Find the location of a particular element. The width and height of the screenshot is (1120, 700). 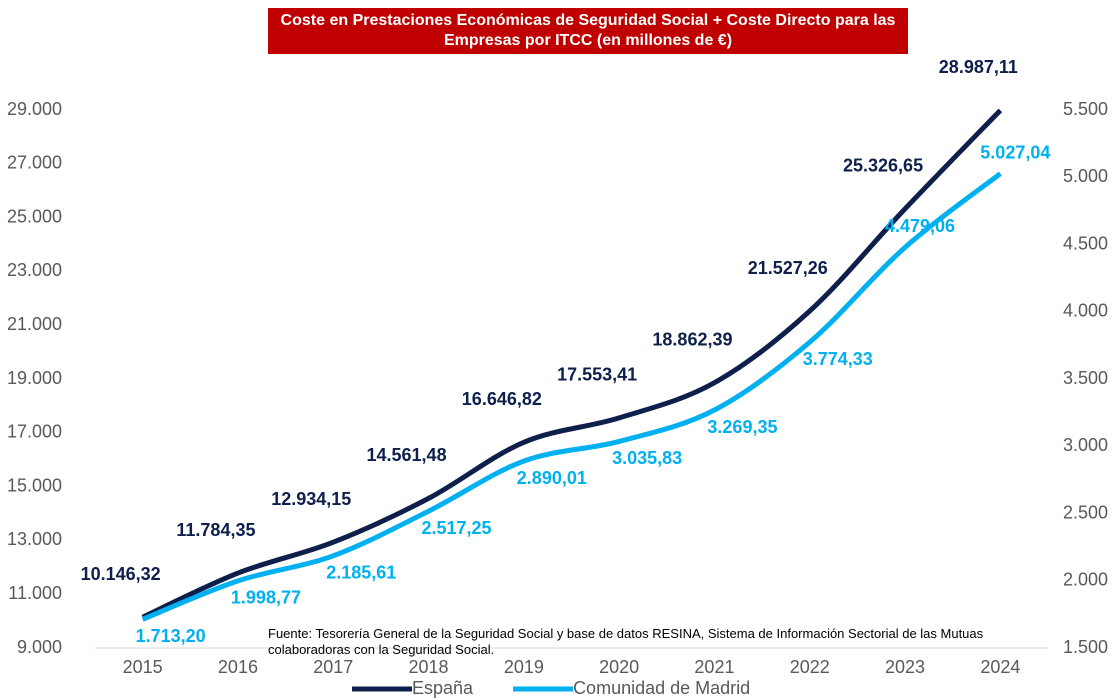

x-tick-label: 2023 is located at coordinates (905, 667).